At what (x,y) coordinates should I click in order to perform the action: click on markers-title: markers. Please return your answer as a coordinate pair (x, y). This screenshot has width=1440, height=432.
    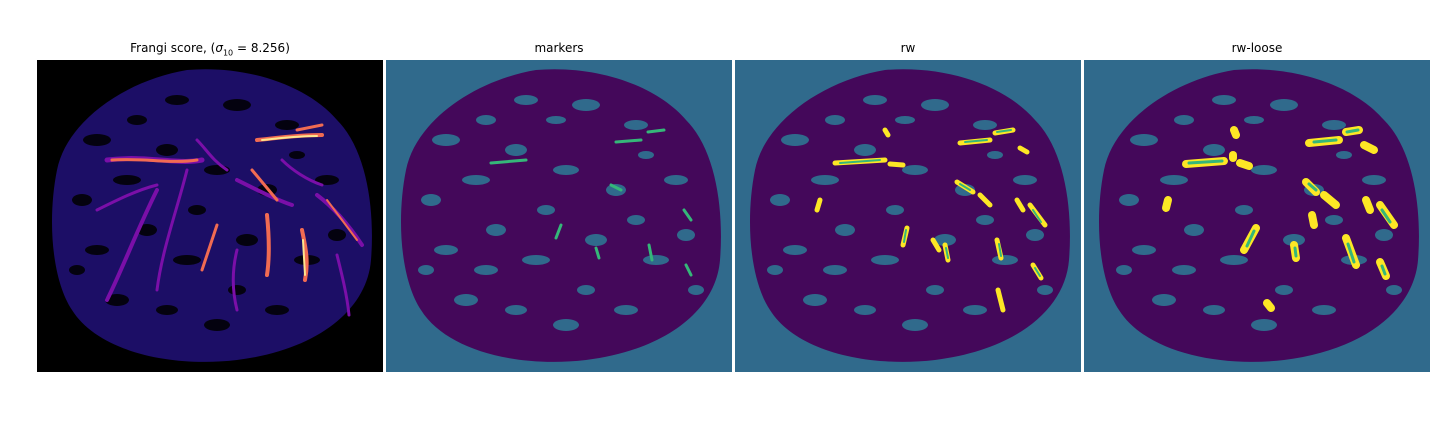
    Looking at the image, I should click on (559, 48).